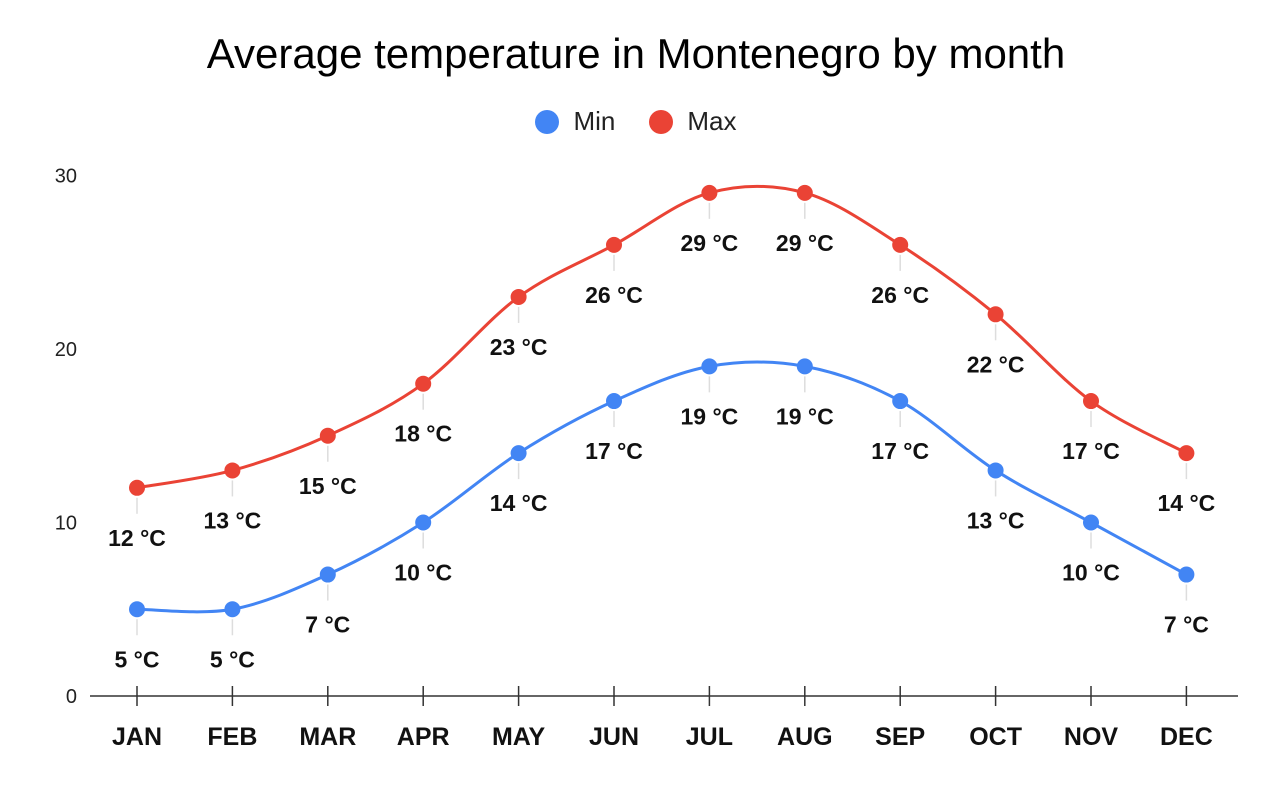 Image resolution: width=1272 pixels, height=786 pixels. What do you see at coordinates (423, 737) in the screenshot?
I see `x-tick-label: APR` at bounding box center [423, 737].